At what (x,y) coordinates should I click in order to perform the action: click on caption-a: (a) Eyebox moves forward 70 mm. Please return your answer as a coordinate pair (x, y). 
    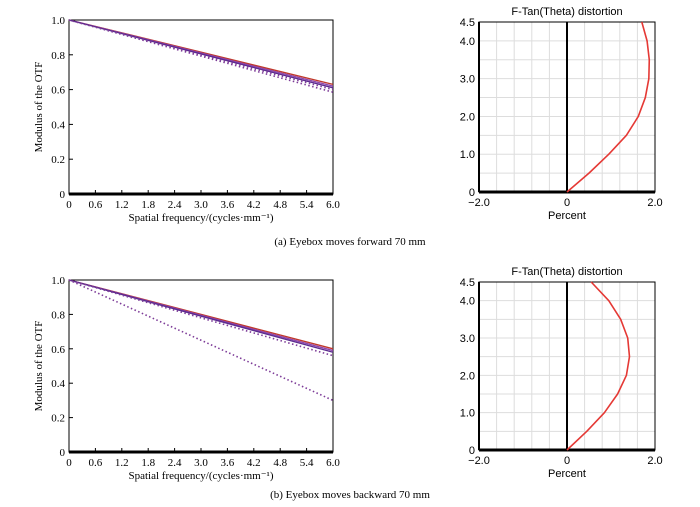
    Looking at the image, I should click on (350, 242).